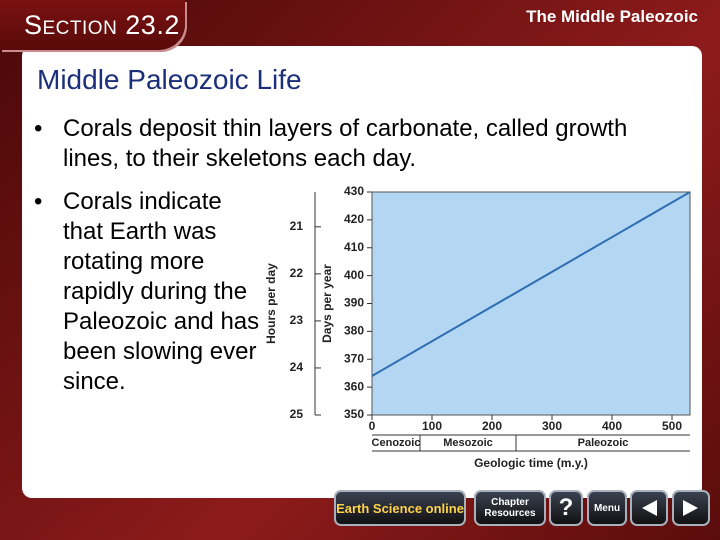 Image resolution: width=720 pixels, height=540 pixels. I want to click on y2-axis-label: Hours per day, so click(271, 303).